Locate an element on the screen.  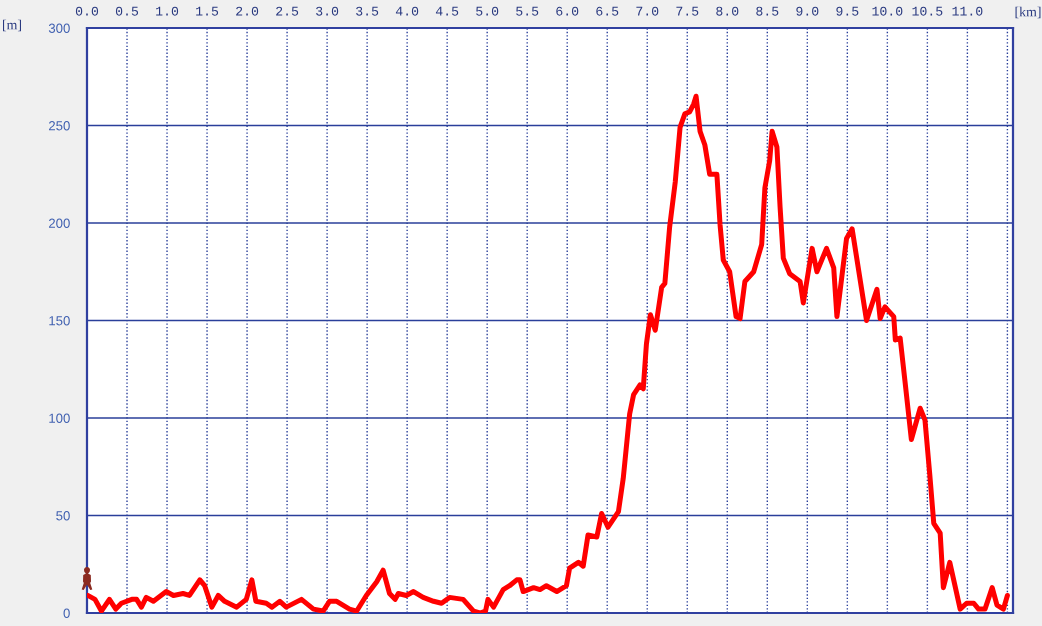
y-tick-label: 150 is located at coordinates (59, 321).